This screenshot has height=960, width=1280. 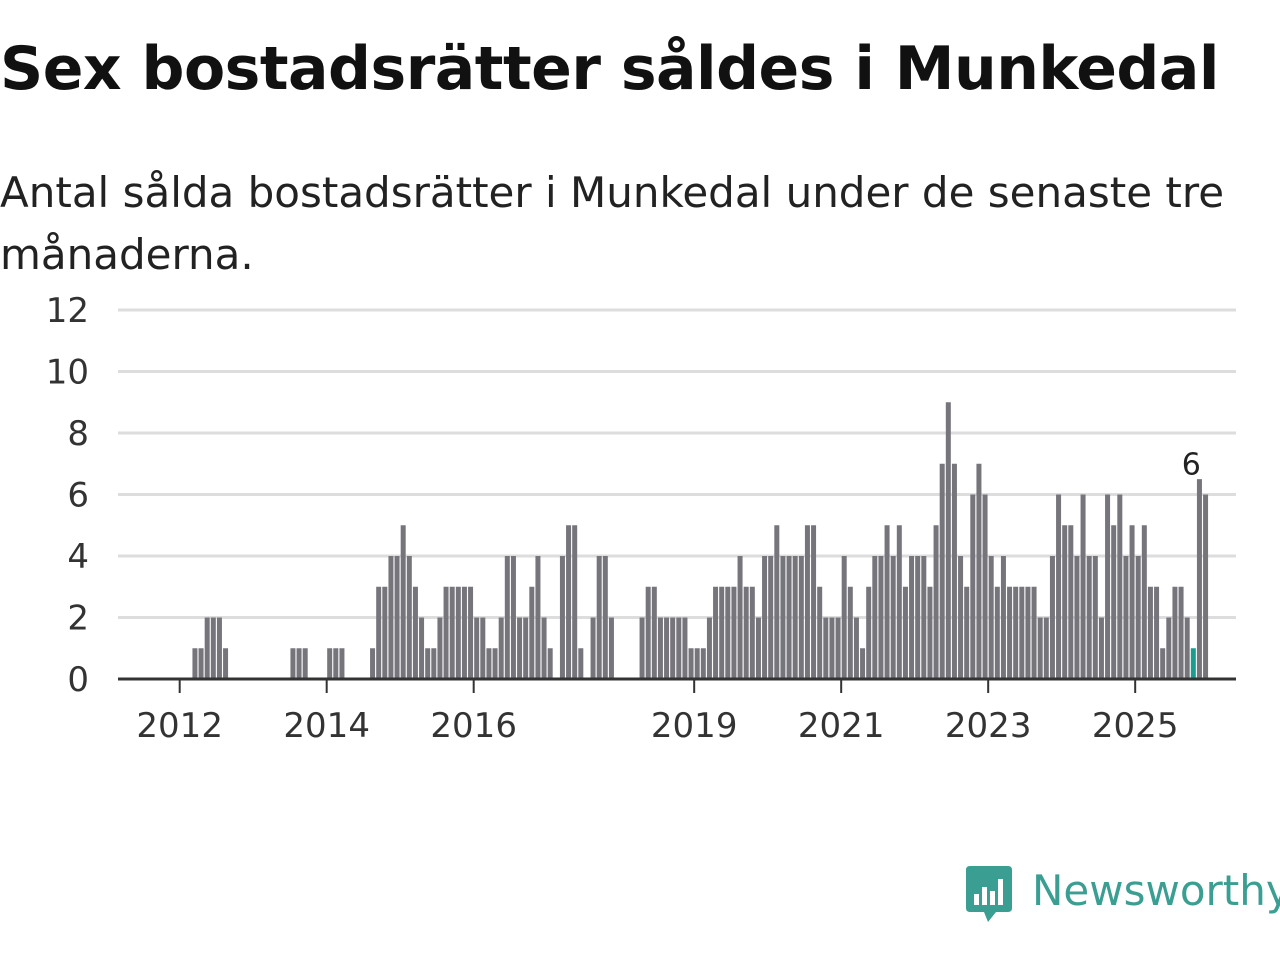 What do you see at coordinates (326, 726) in the screenshot?
I see `x-tick-label: 2014` at bounding box center [326, 726].